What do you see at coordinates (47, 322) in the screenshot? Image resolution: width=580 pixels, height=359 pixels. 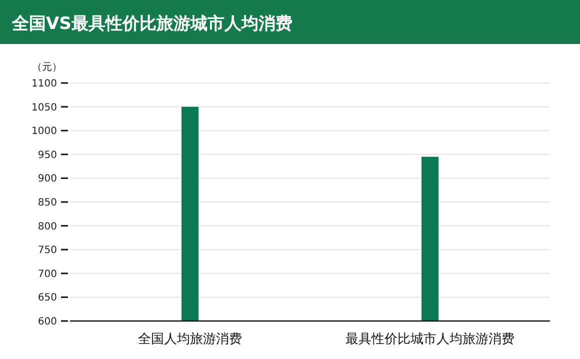 I see `y-tick-label: 600` at bounding box center [47, 322].